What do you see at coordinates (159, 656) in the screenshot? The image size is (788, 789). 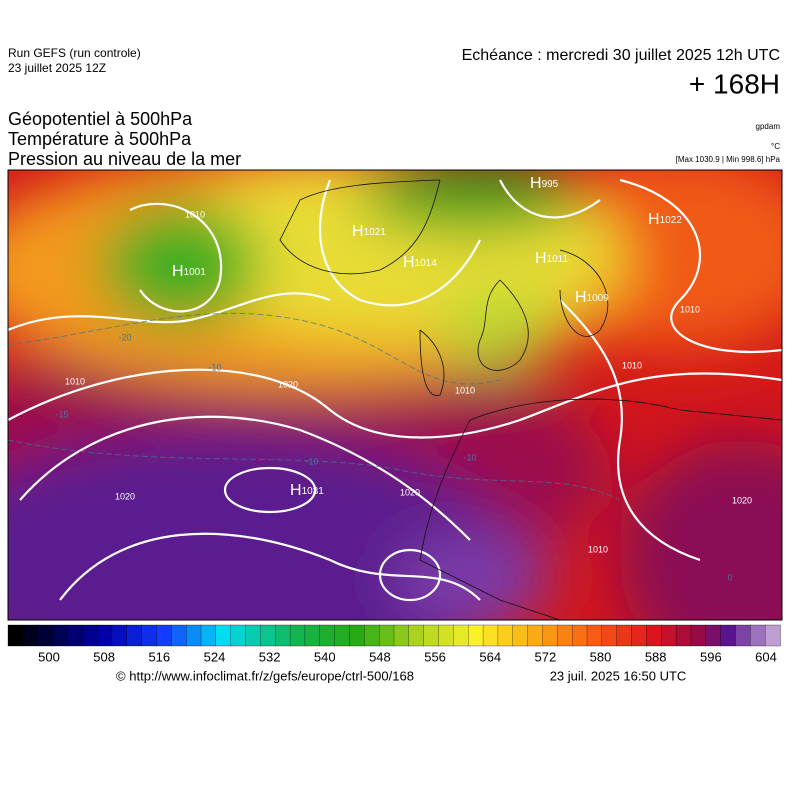 I see `colorbar-label: 516` at bounding box center [159, 656].